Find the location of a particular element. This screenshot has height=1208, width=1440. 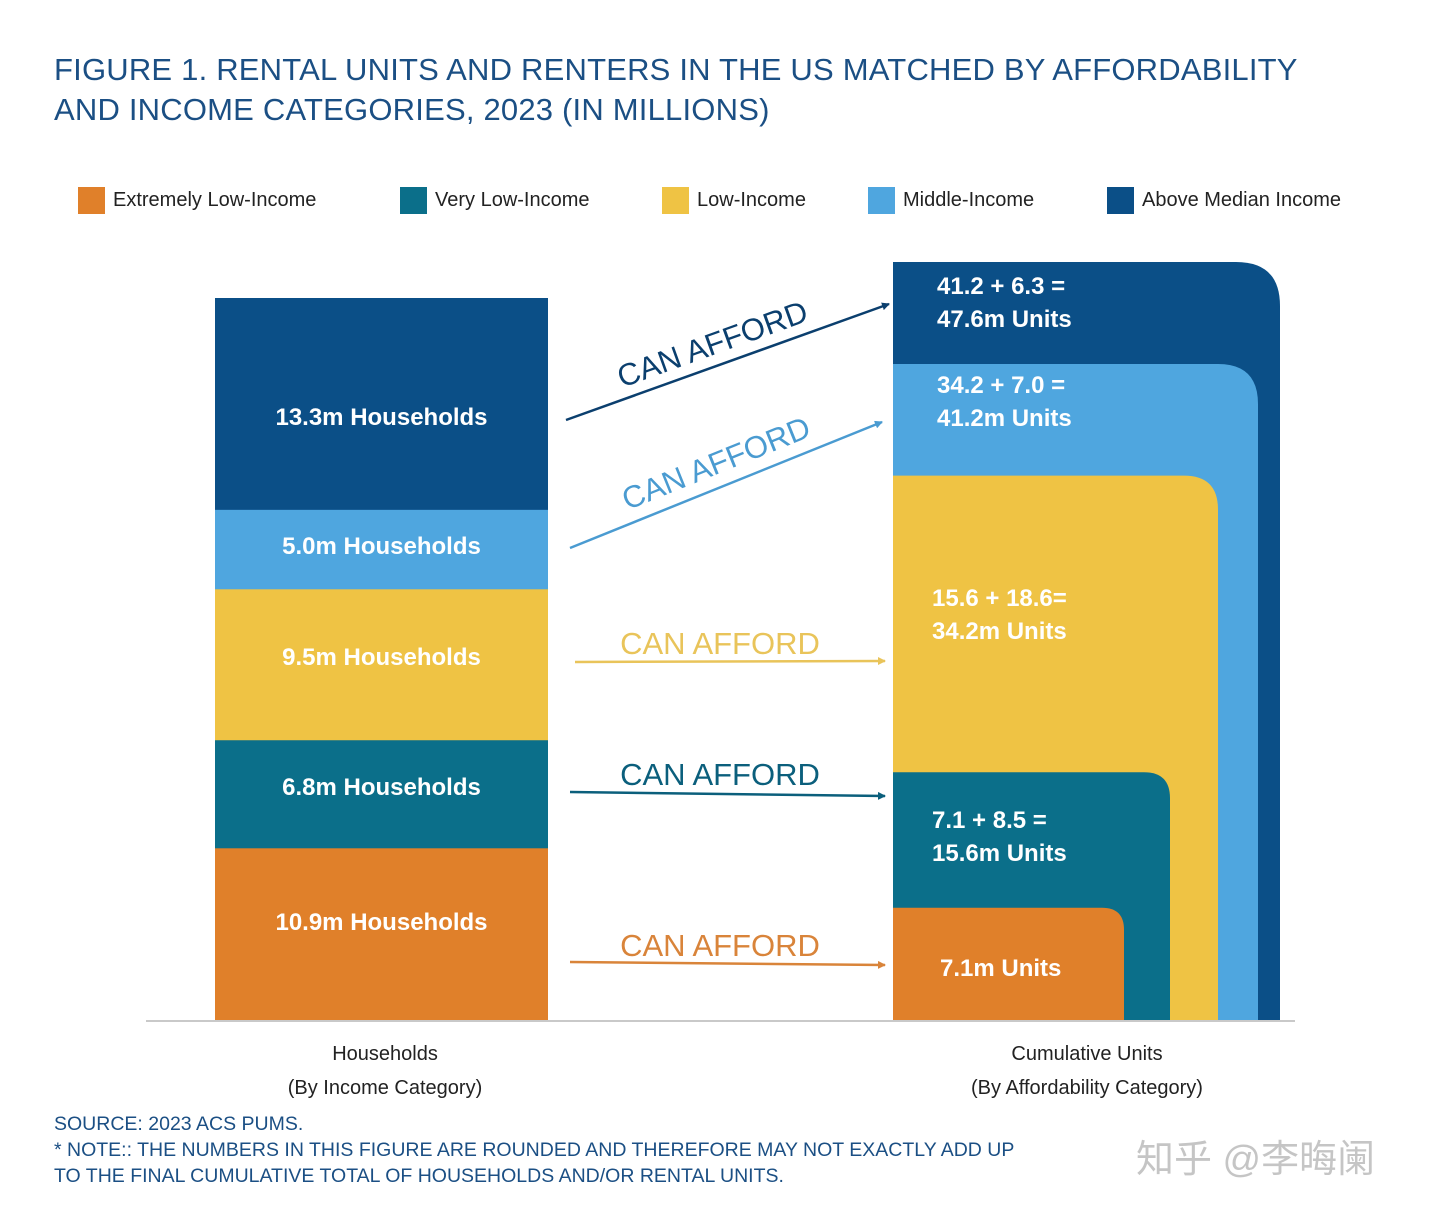

units-caption-line-1: Cumulative Units is located at coordinates (1087, 1054).